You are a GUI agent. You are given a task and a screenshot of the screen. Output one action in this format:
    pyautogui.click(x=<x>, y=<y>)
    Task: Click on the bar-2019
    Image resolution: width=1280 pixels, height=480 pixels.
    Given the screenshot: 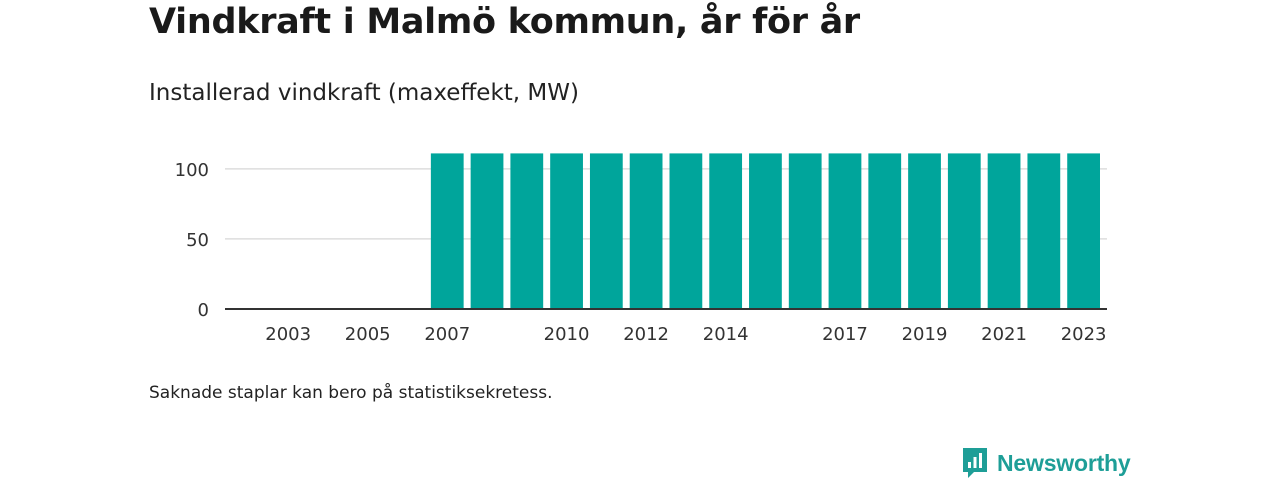 What is the action you would take?
    pyautogui.click(x=924, y=231)
    